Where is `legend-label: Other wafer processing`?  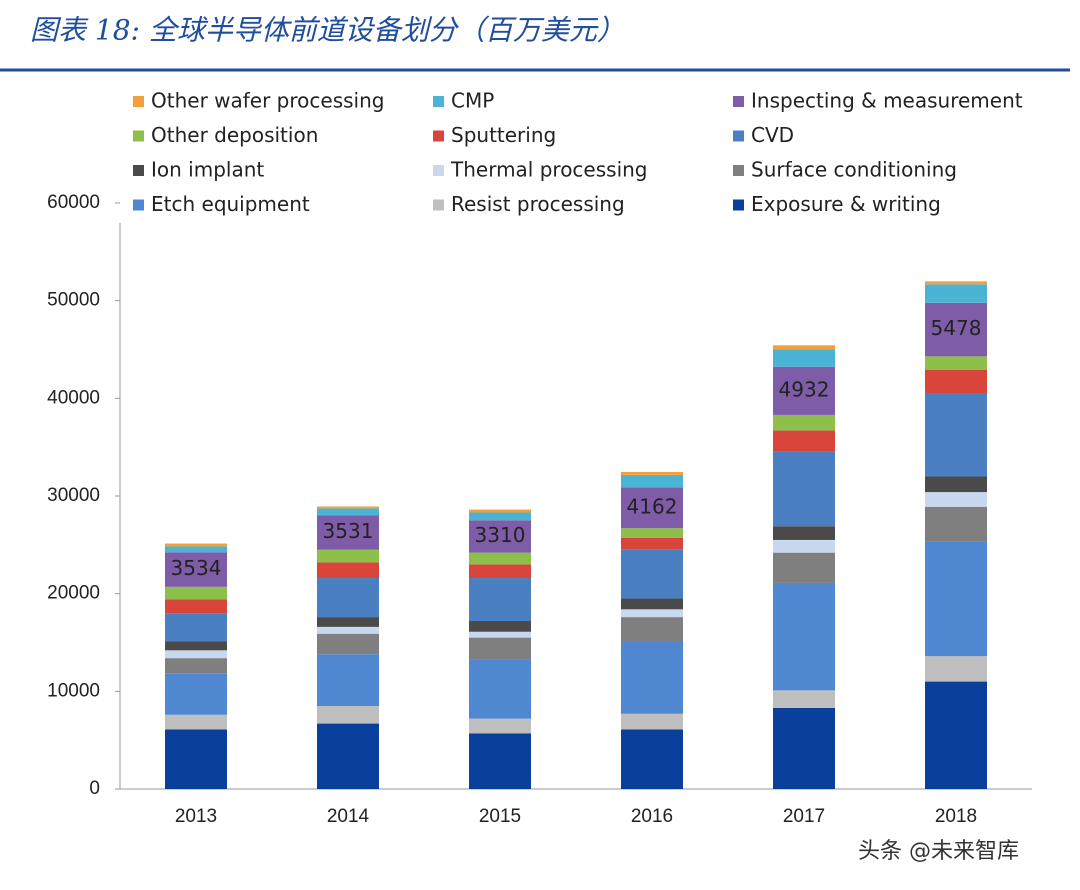
legend-label: Other wafer processing is located at coordinates (267, 101).